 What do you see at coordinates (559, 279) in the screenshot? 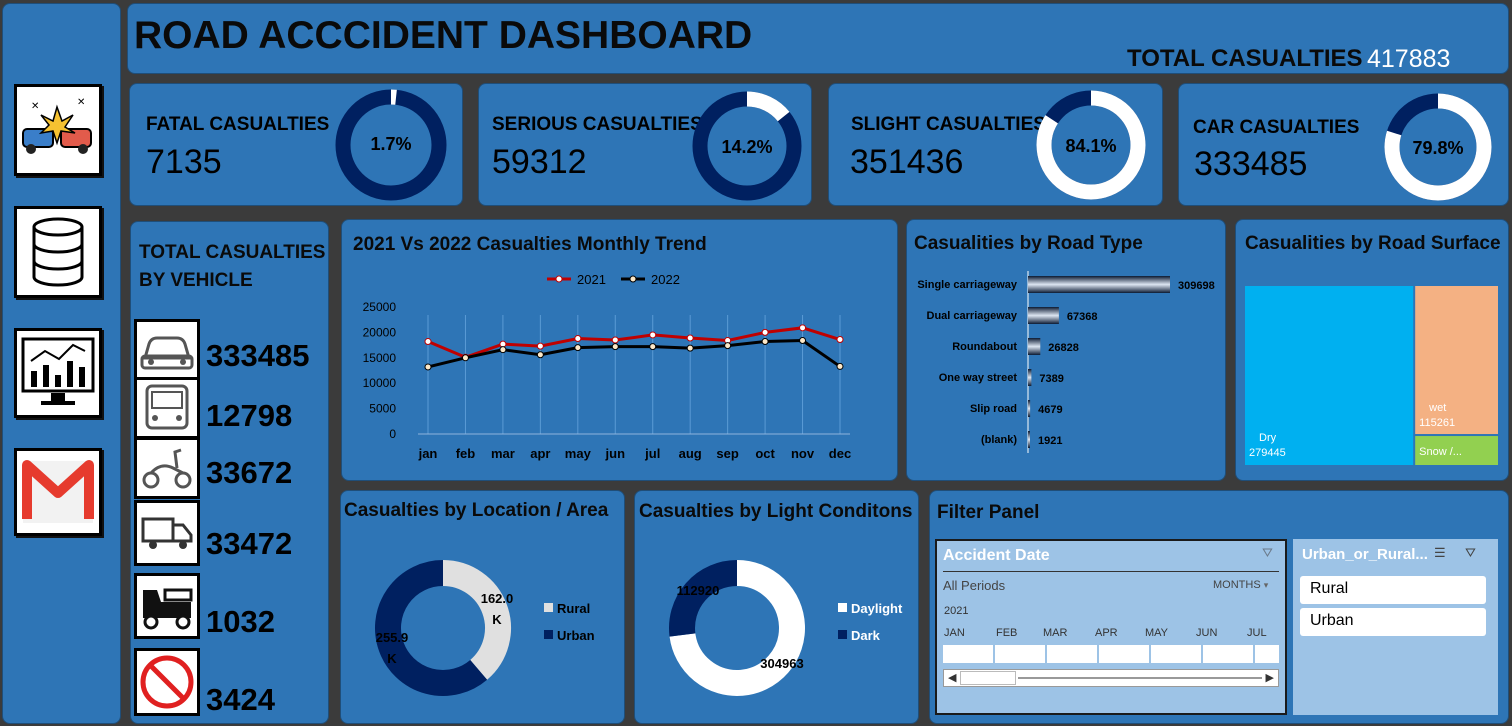
I see `legend-marker-2021` at bounding box center [559, 279].